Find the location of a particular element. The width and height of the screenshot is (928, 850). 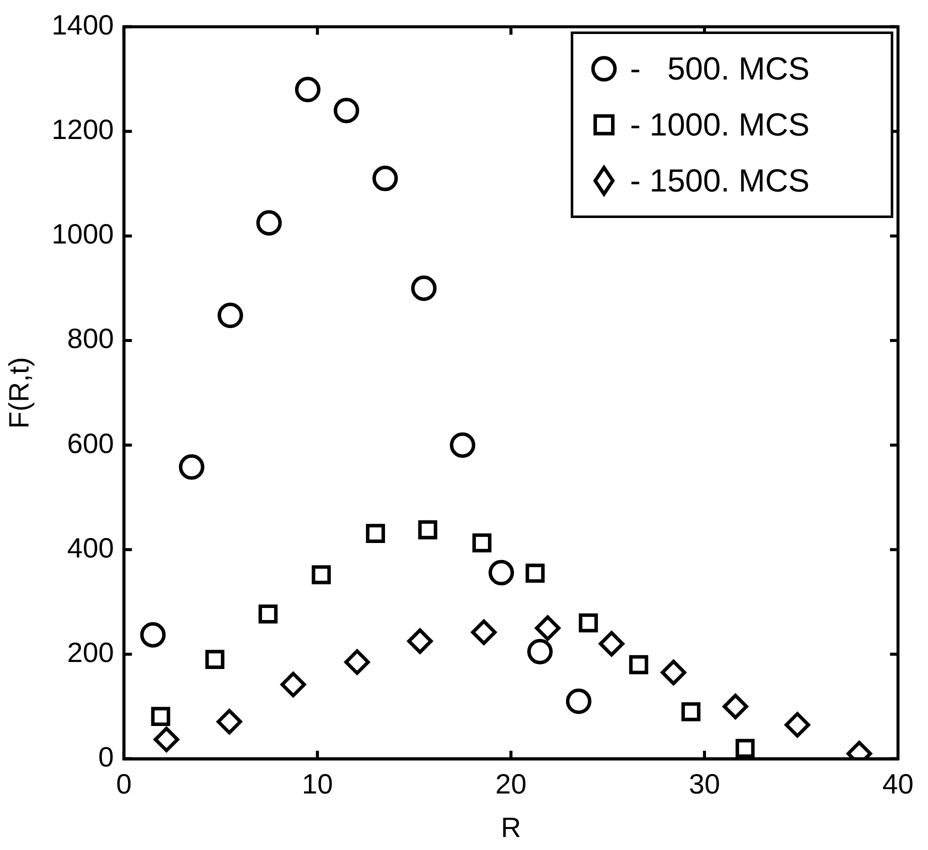

y-tick-label: 0 is located at coordinates (106, 757).